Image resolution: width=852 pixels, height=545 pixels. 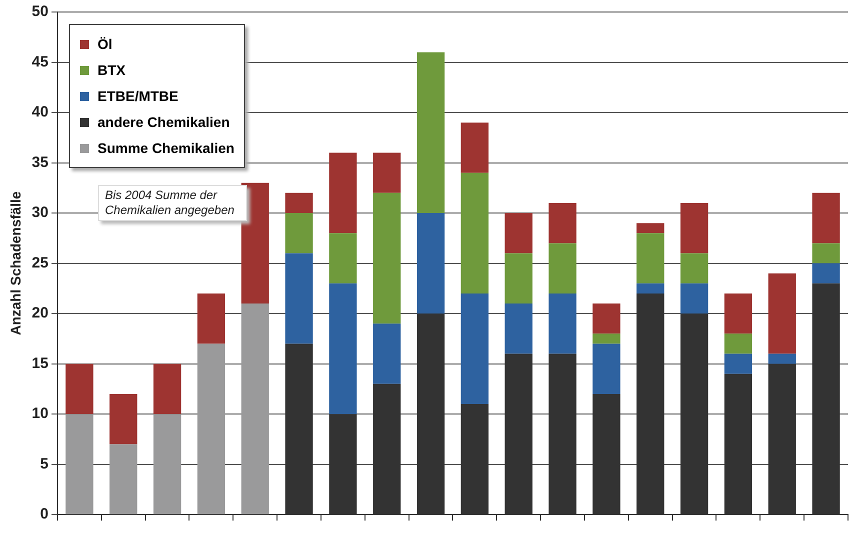 I want to click on legend-label: ETBE/MTBE, so click(x=138, y=96).